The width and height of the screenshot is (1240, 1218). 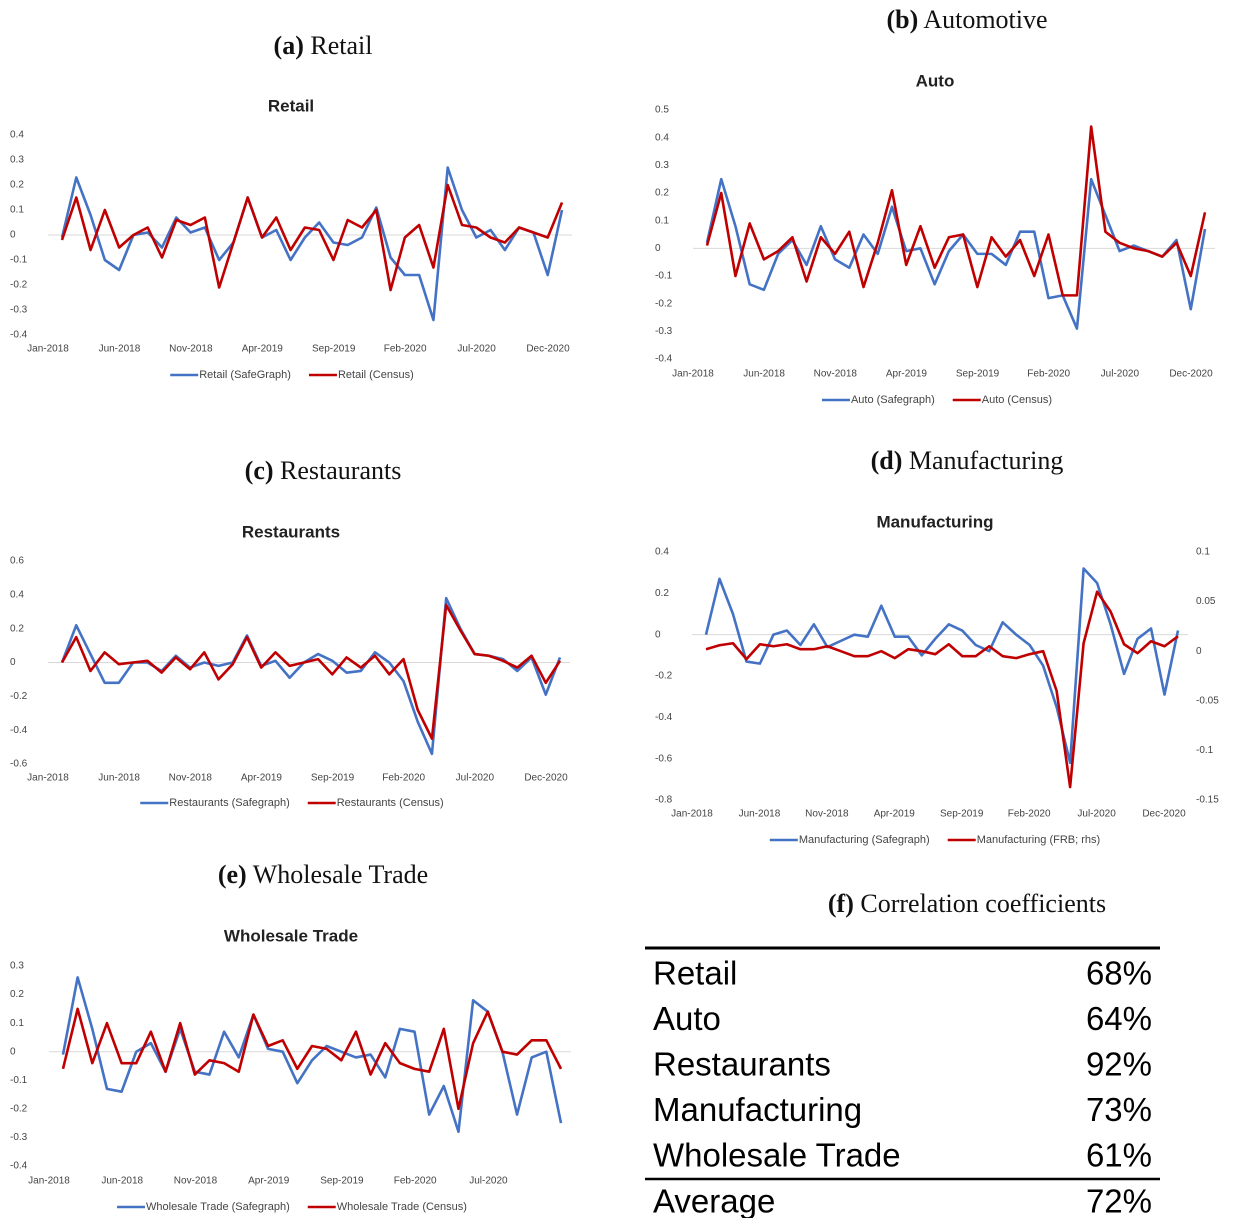 What do you see at coordinates (291, 531) in the screenshot?
I see `chart-title: Restaurants` at bounding box center [291, 531].